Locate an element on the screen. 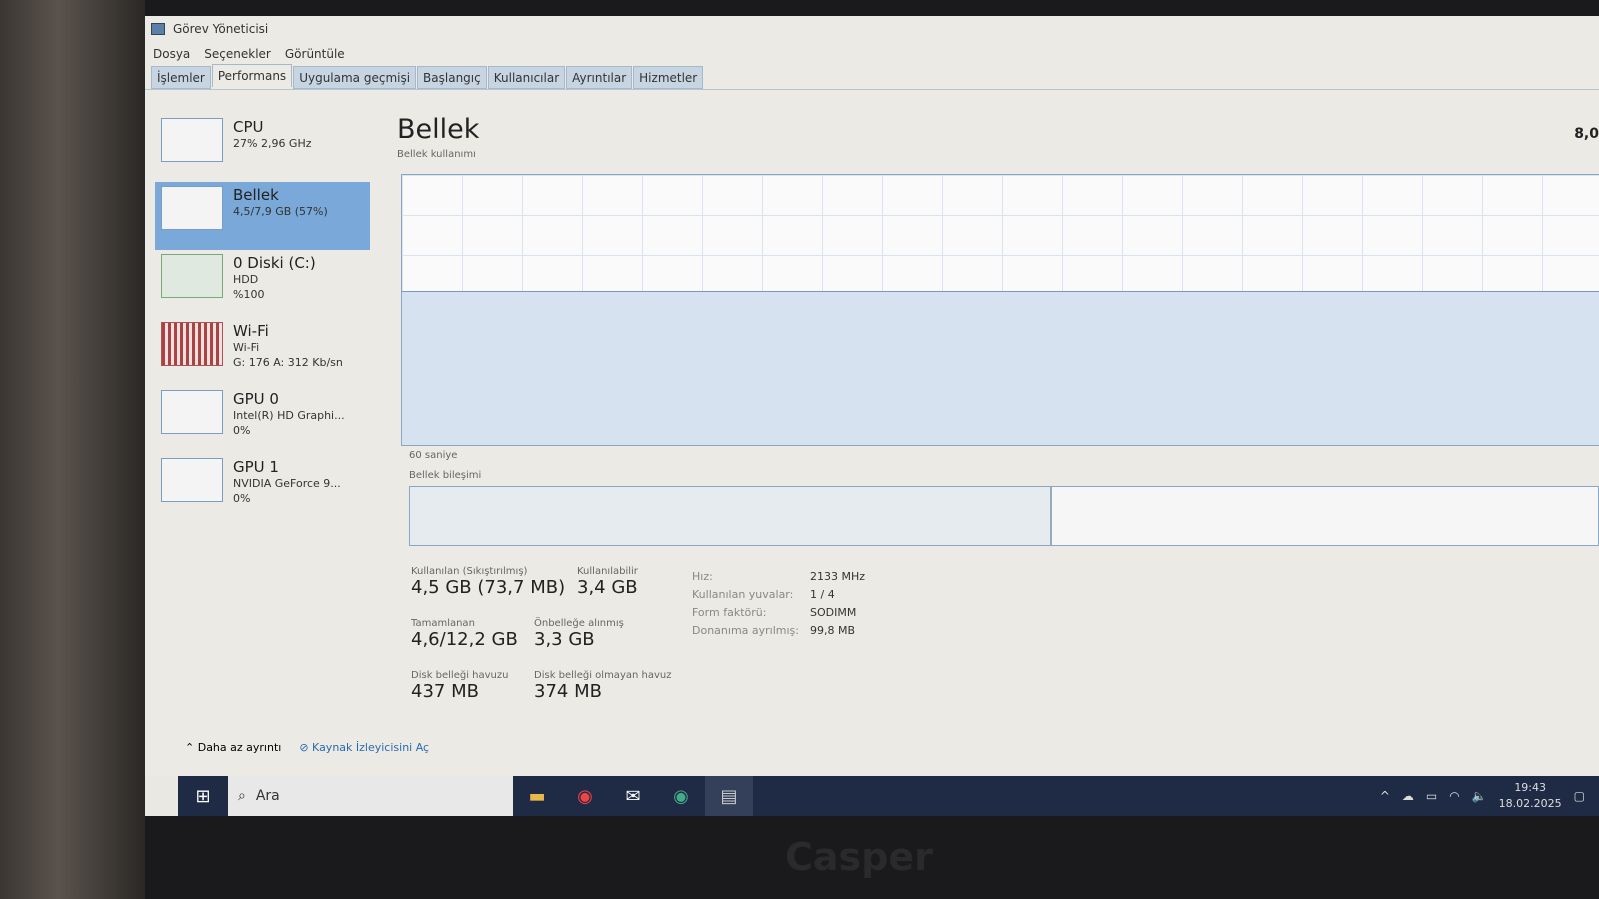  sidebar-item-detail: G: 176 A: 312 Kb/sn is located at coordinates (288, 362).